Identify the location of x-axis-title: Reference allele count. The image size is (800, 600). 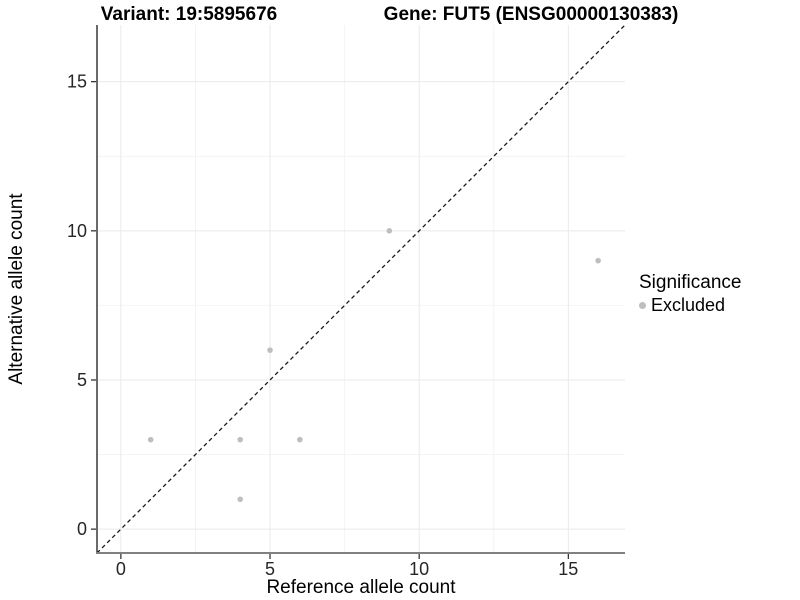
(361, 587).